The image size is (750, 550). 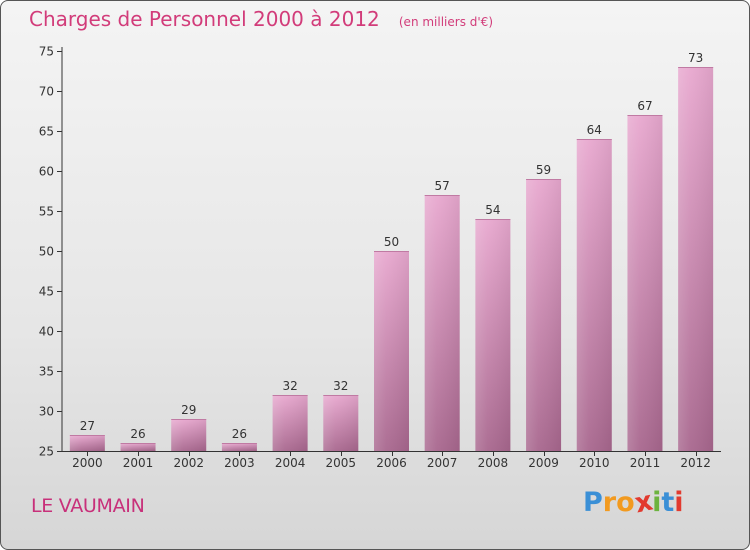 I want to click on y-tick-label: 65, so click(x=46, y=132).